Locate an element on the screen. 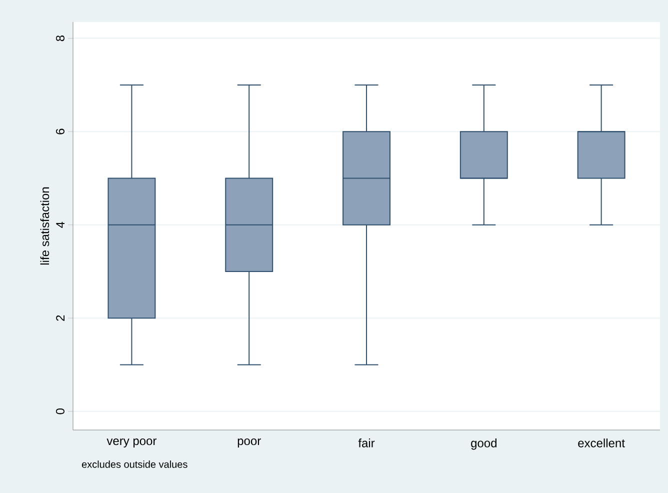  x-tick-label: poor is located at coordinates (249, 443).